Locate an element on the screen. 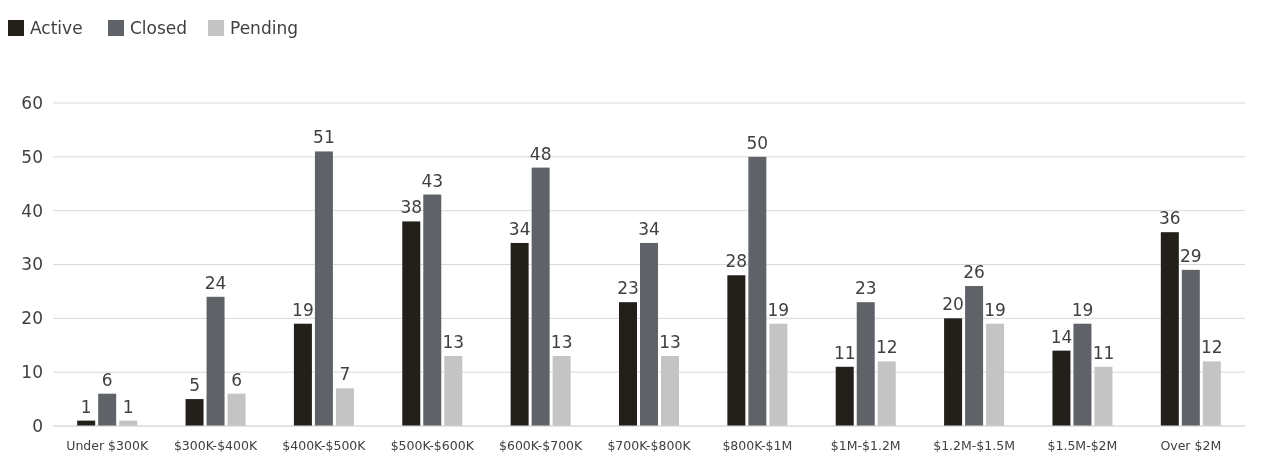 The width and height of the screenshot is (1267, 475). data-label: 24 is located at coordinates (215, 282).